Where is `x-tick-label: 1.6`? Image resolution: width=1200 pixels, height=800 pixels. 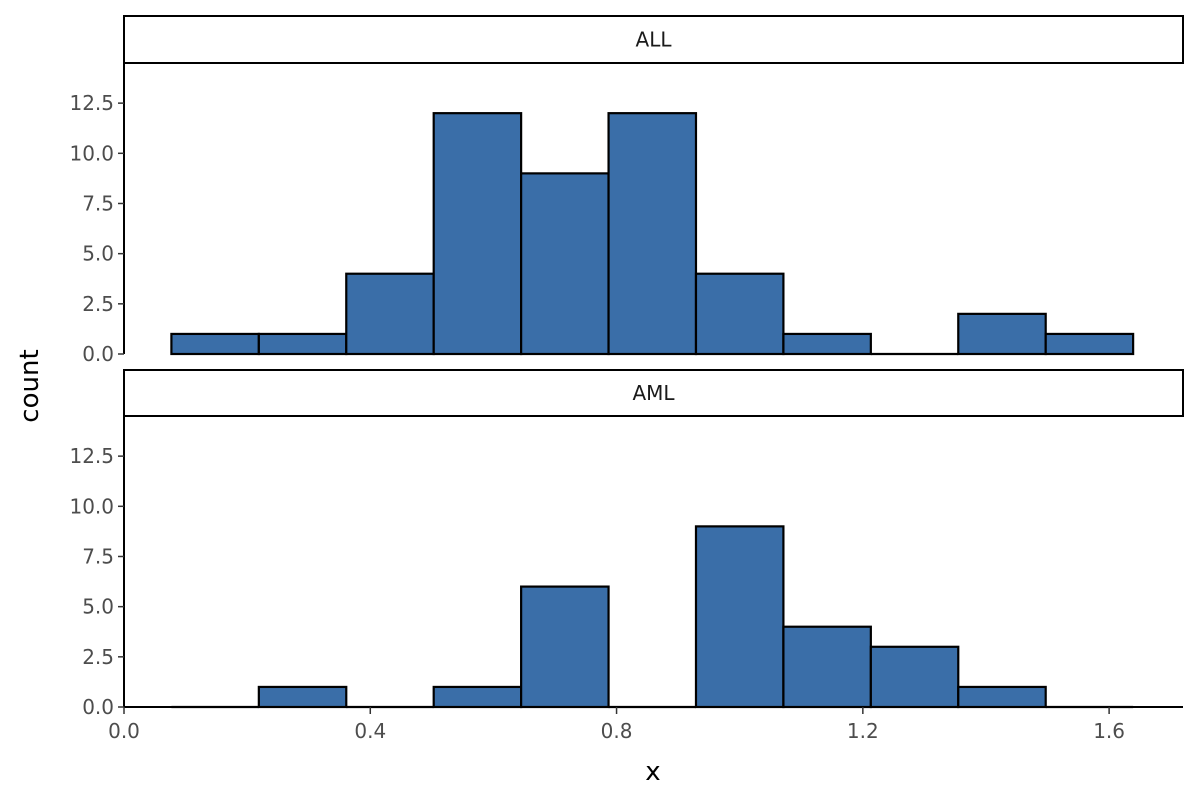
x-tick-label: 1.6 is located at coordinates (1109, 731).